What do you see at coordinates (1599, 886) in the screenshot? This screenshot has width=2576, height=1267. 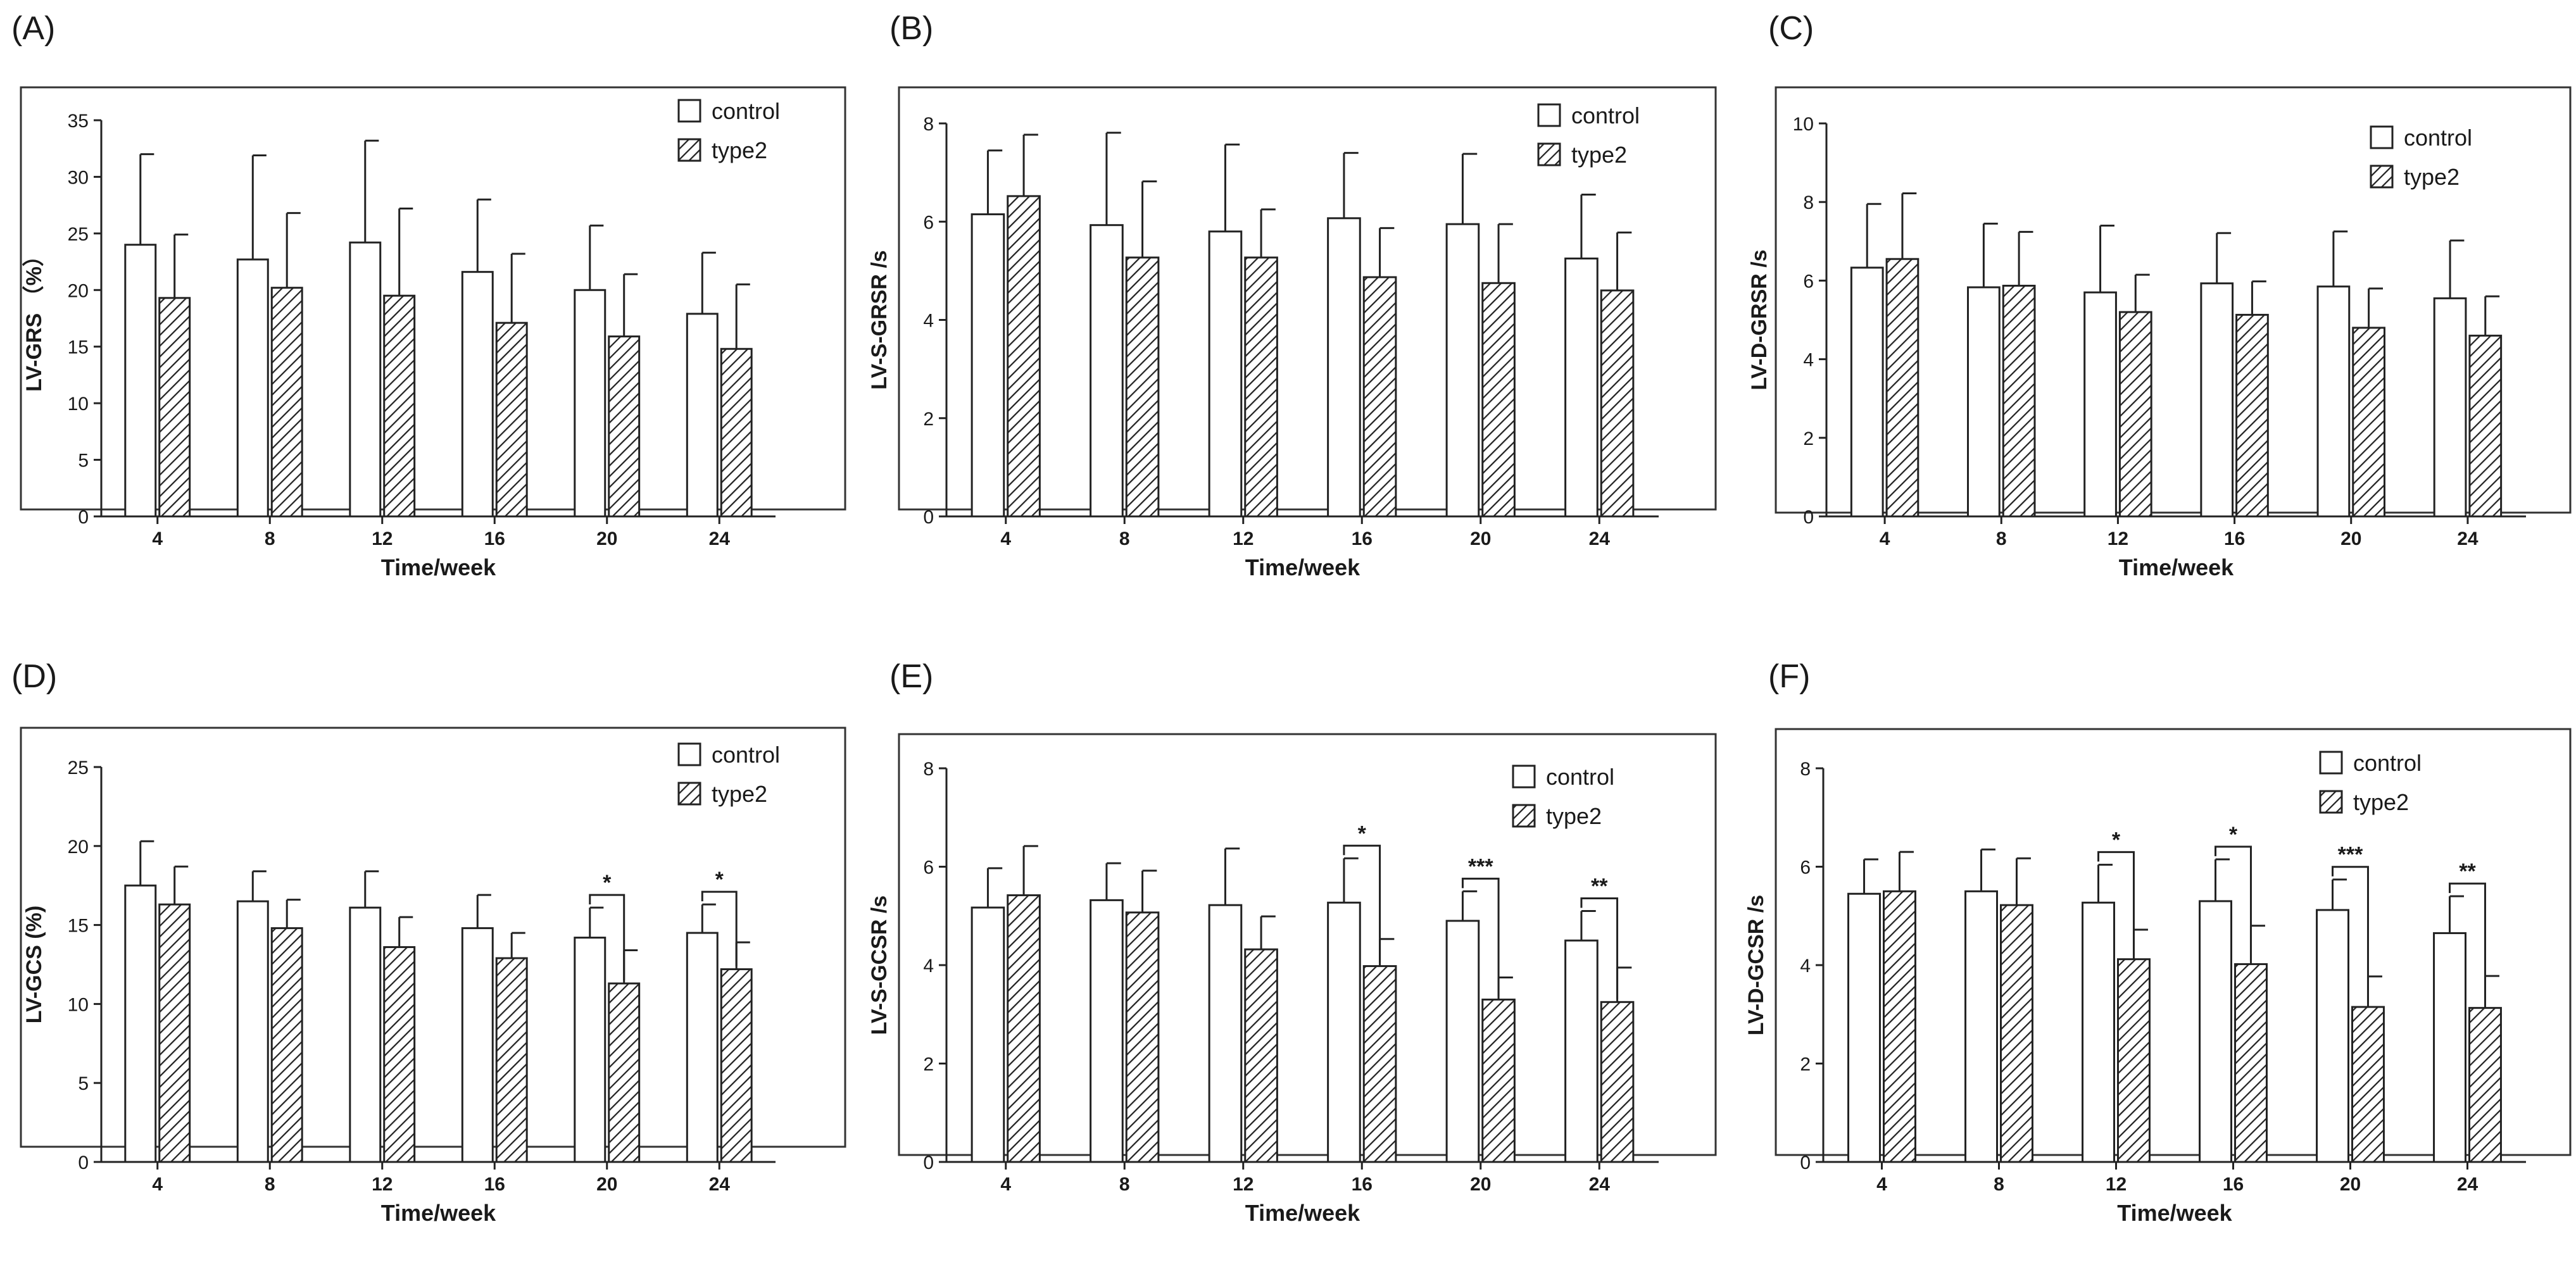 I see `significance-label: **` at bounding box center [1599, 886].